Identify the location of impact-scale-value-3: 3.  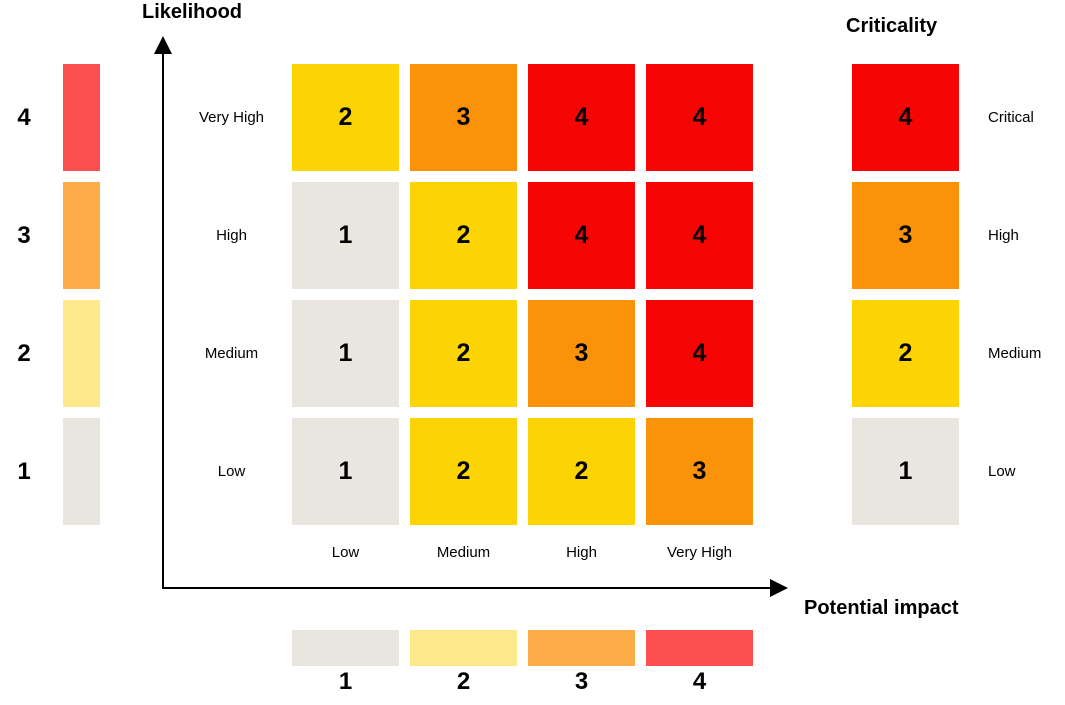
(581, 681).